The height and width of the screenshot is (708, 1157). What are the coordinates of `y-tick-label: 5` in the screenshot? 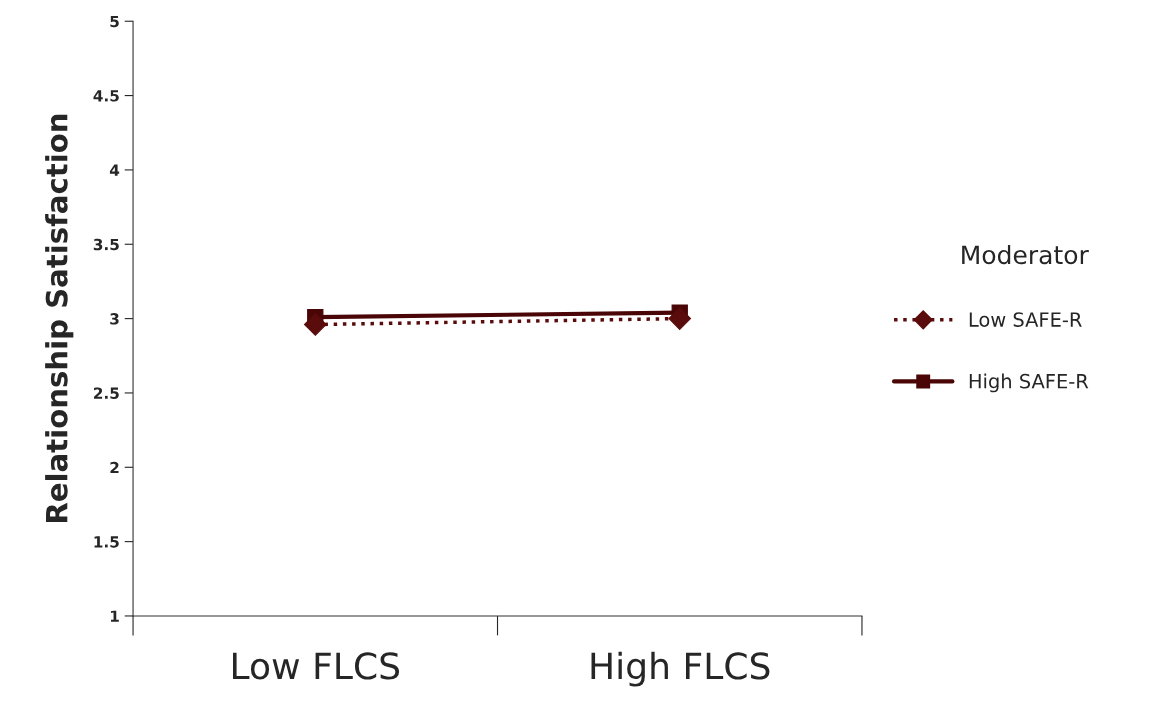 It's located at (114, 21).